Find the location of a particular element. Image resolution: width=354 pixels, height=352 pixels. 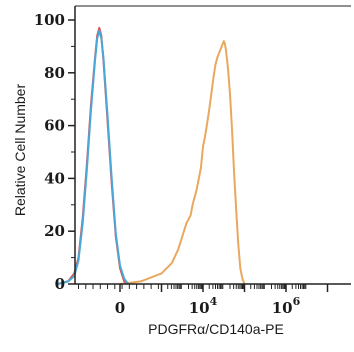

x-tick-label-3: 10⁶ is located at coordinates (286, 306).